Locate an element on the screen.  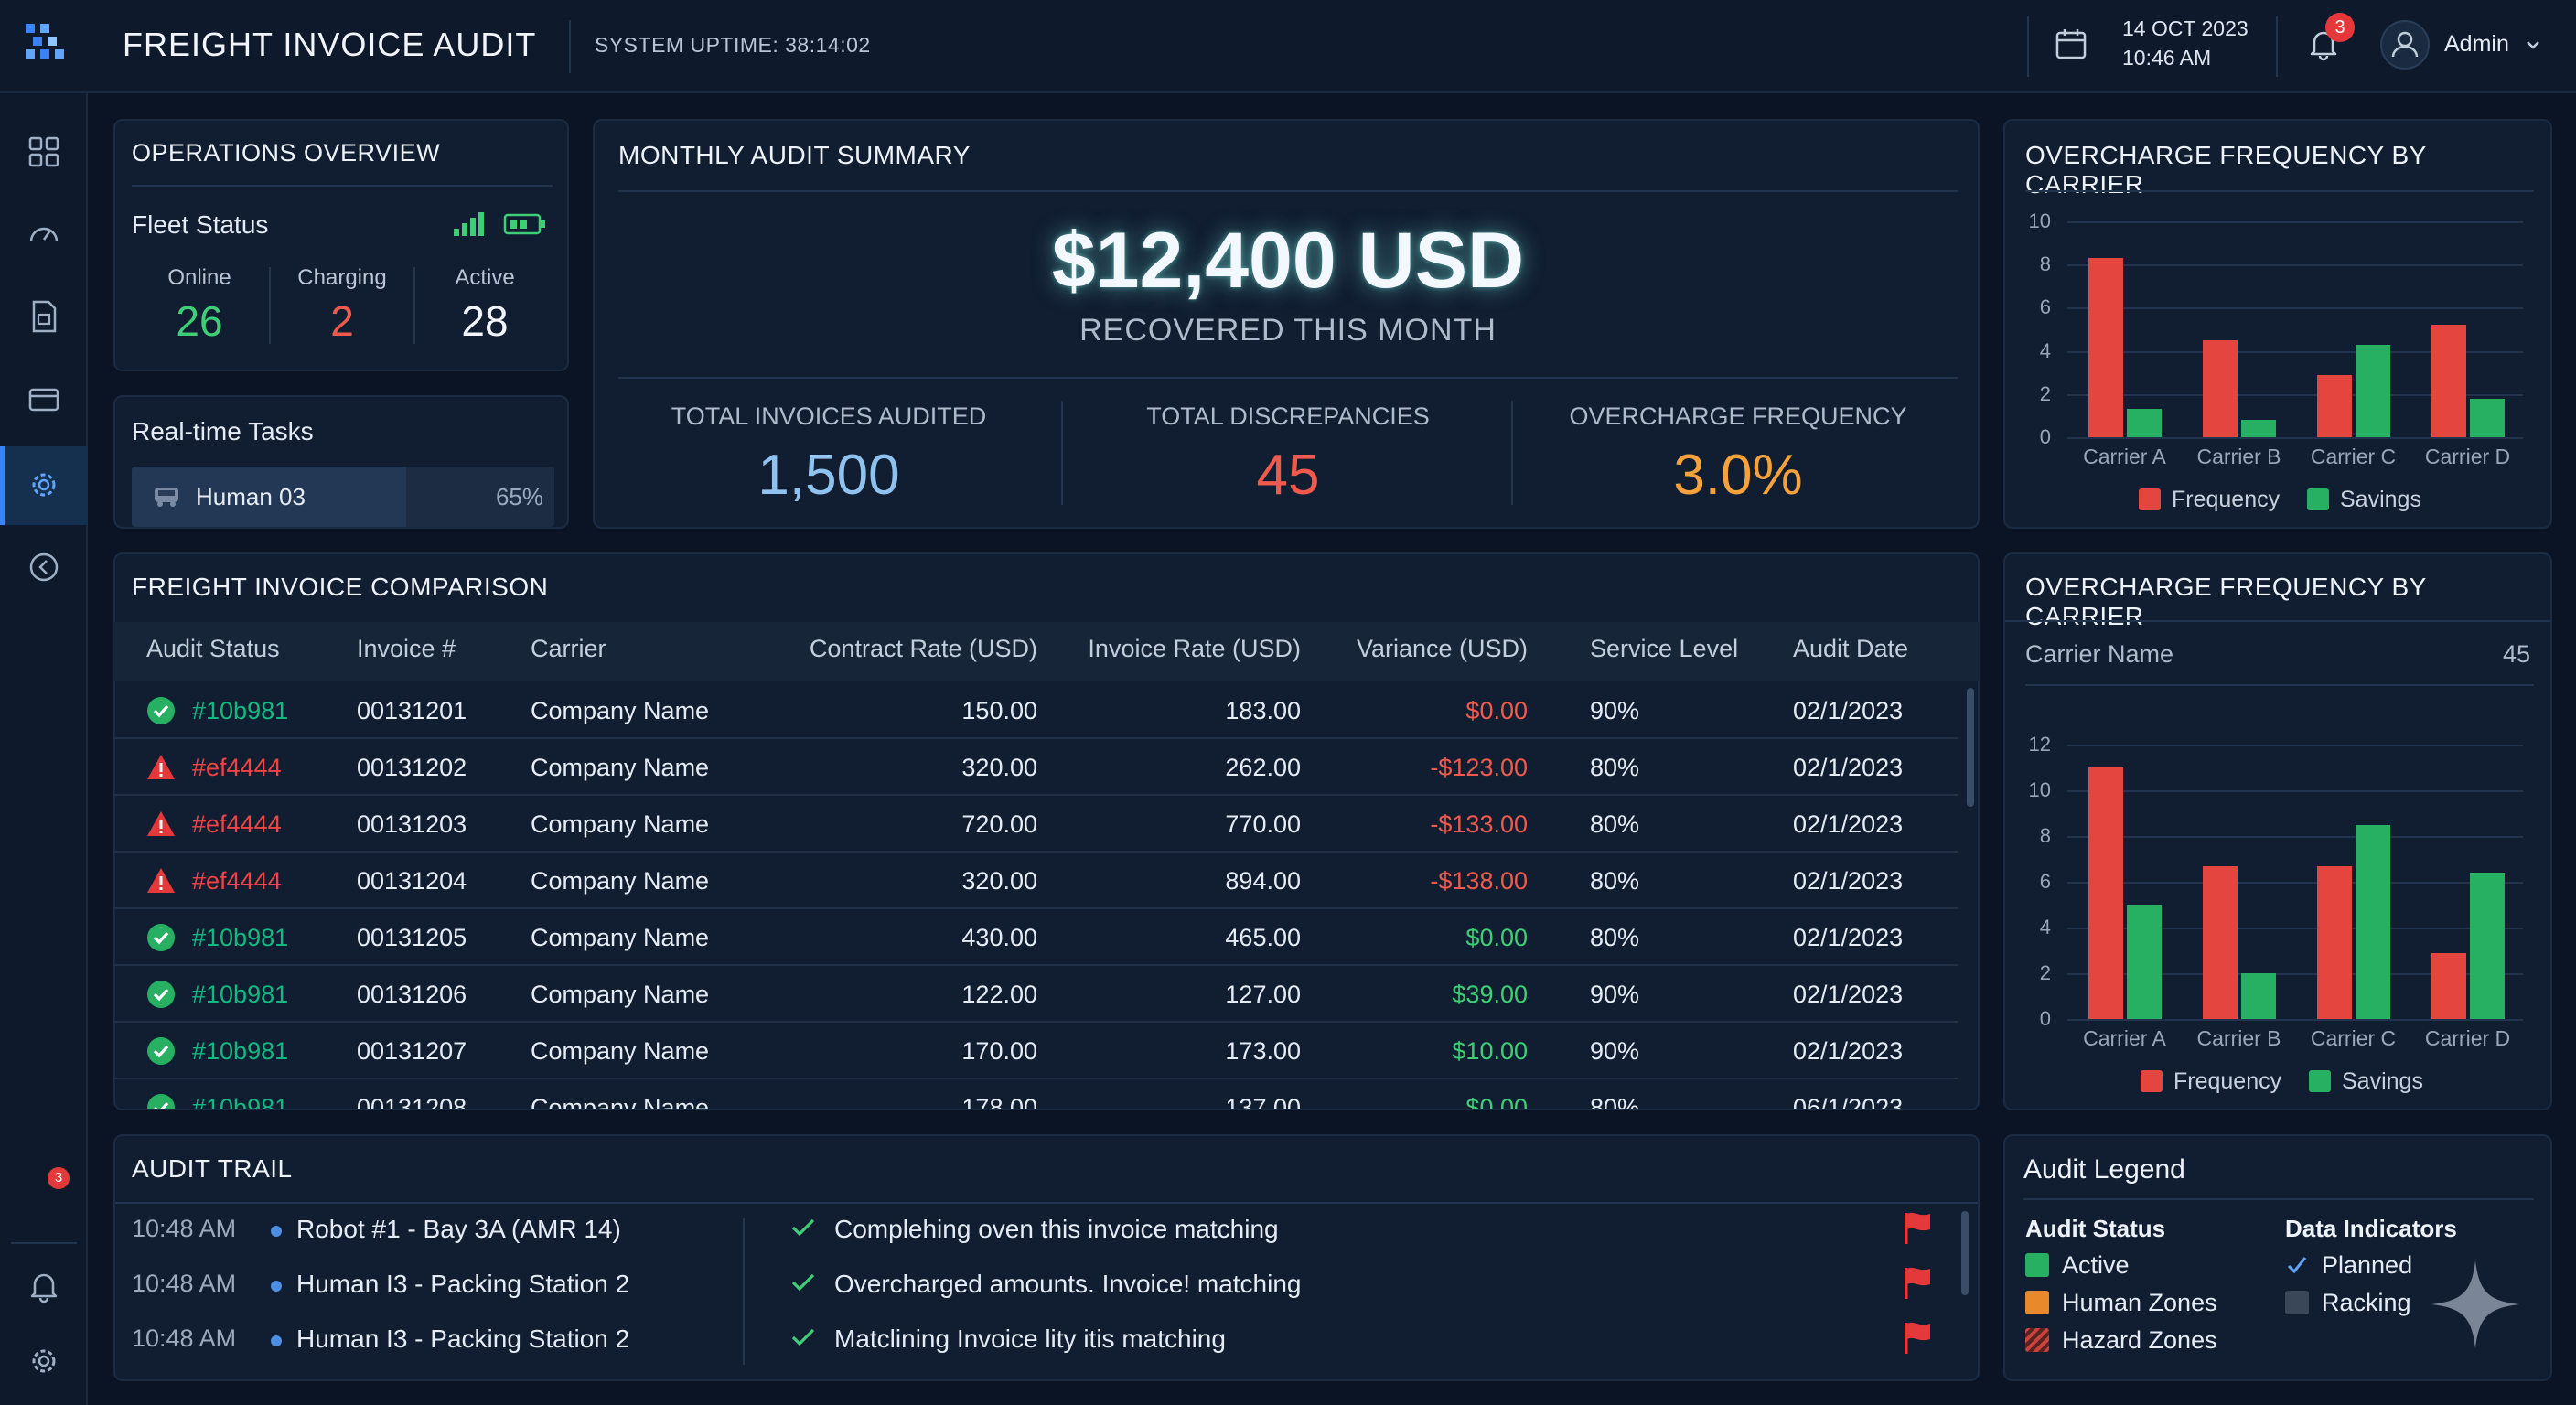
app-logo-icon is located at coordinates (45, 43).